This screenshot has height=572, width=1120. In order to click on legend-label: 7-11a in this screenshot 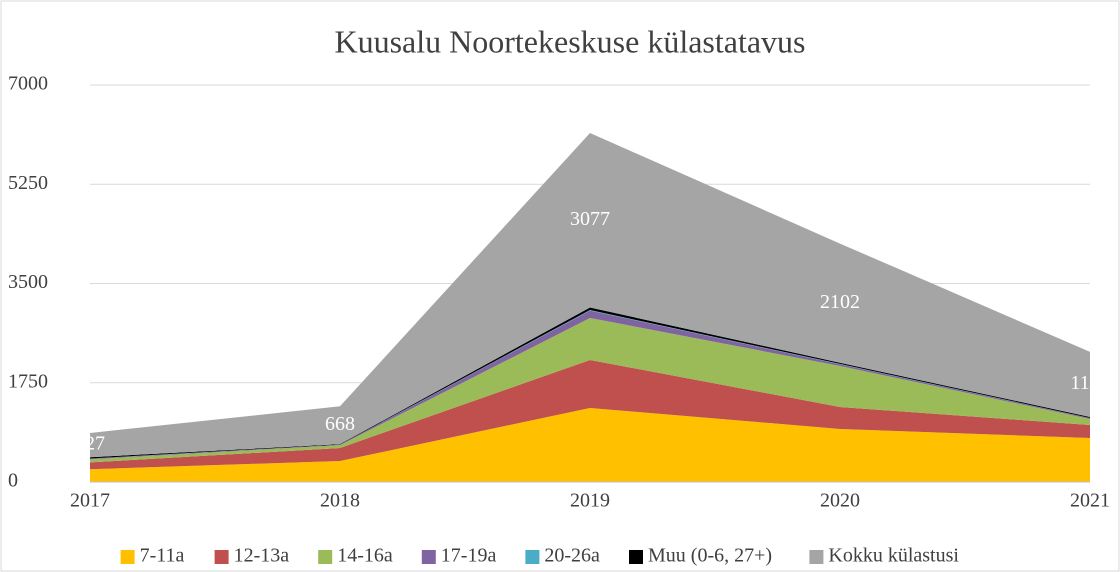, I will do `click(162, 556)`.